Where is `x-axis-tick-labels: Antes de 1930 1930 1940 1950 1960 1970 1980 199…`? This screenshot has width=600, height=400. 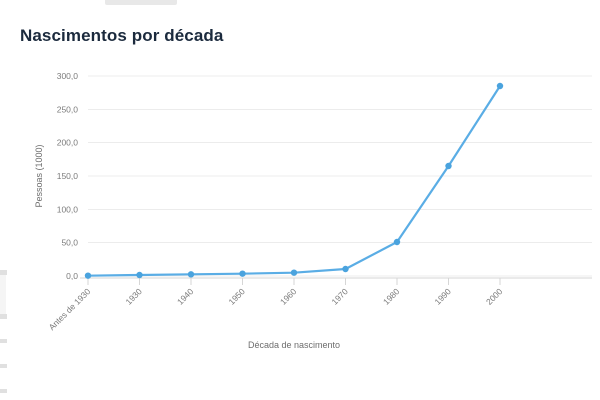 x-axis-tick-labels: Antes de 1930 1930 1940 1950 1960 1970 1980 199… is located at coordinates (276, 309).